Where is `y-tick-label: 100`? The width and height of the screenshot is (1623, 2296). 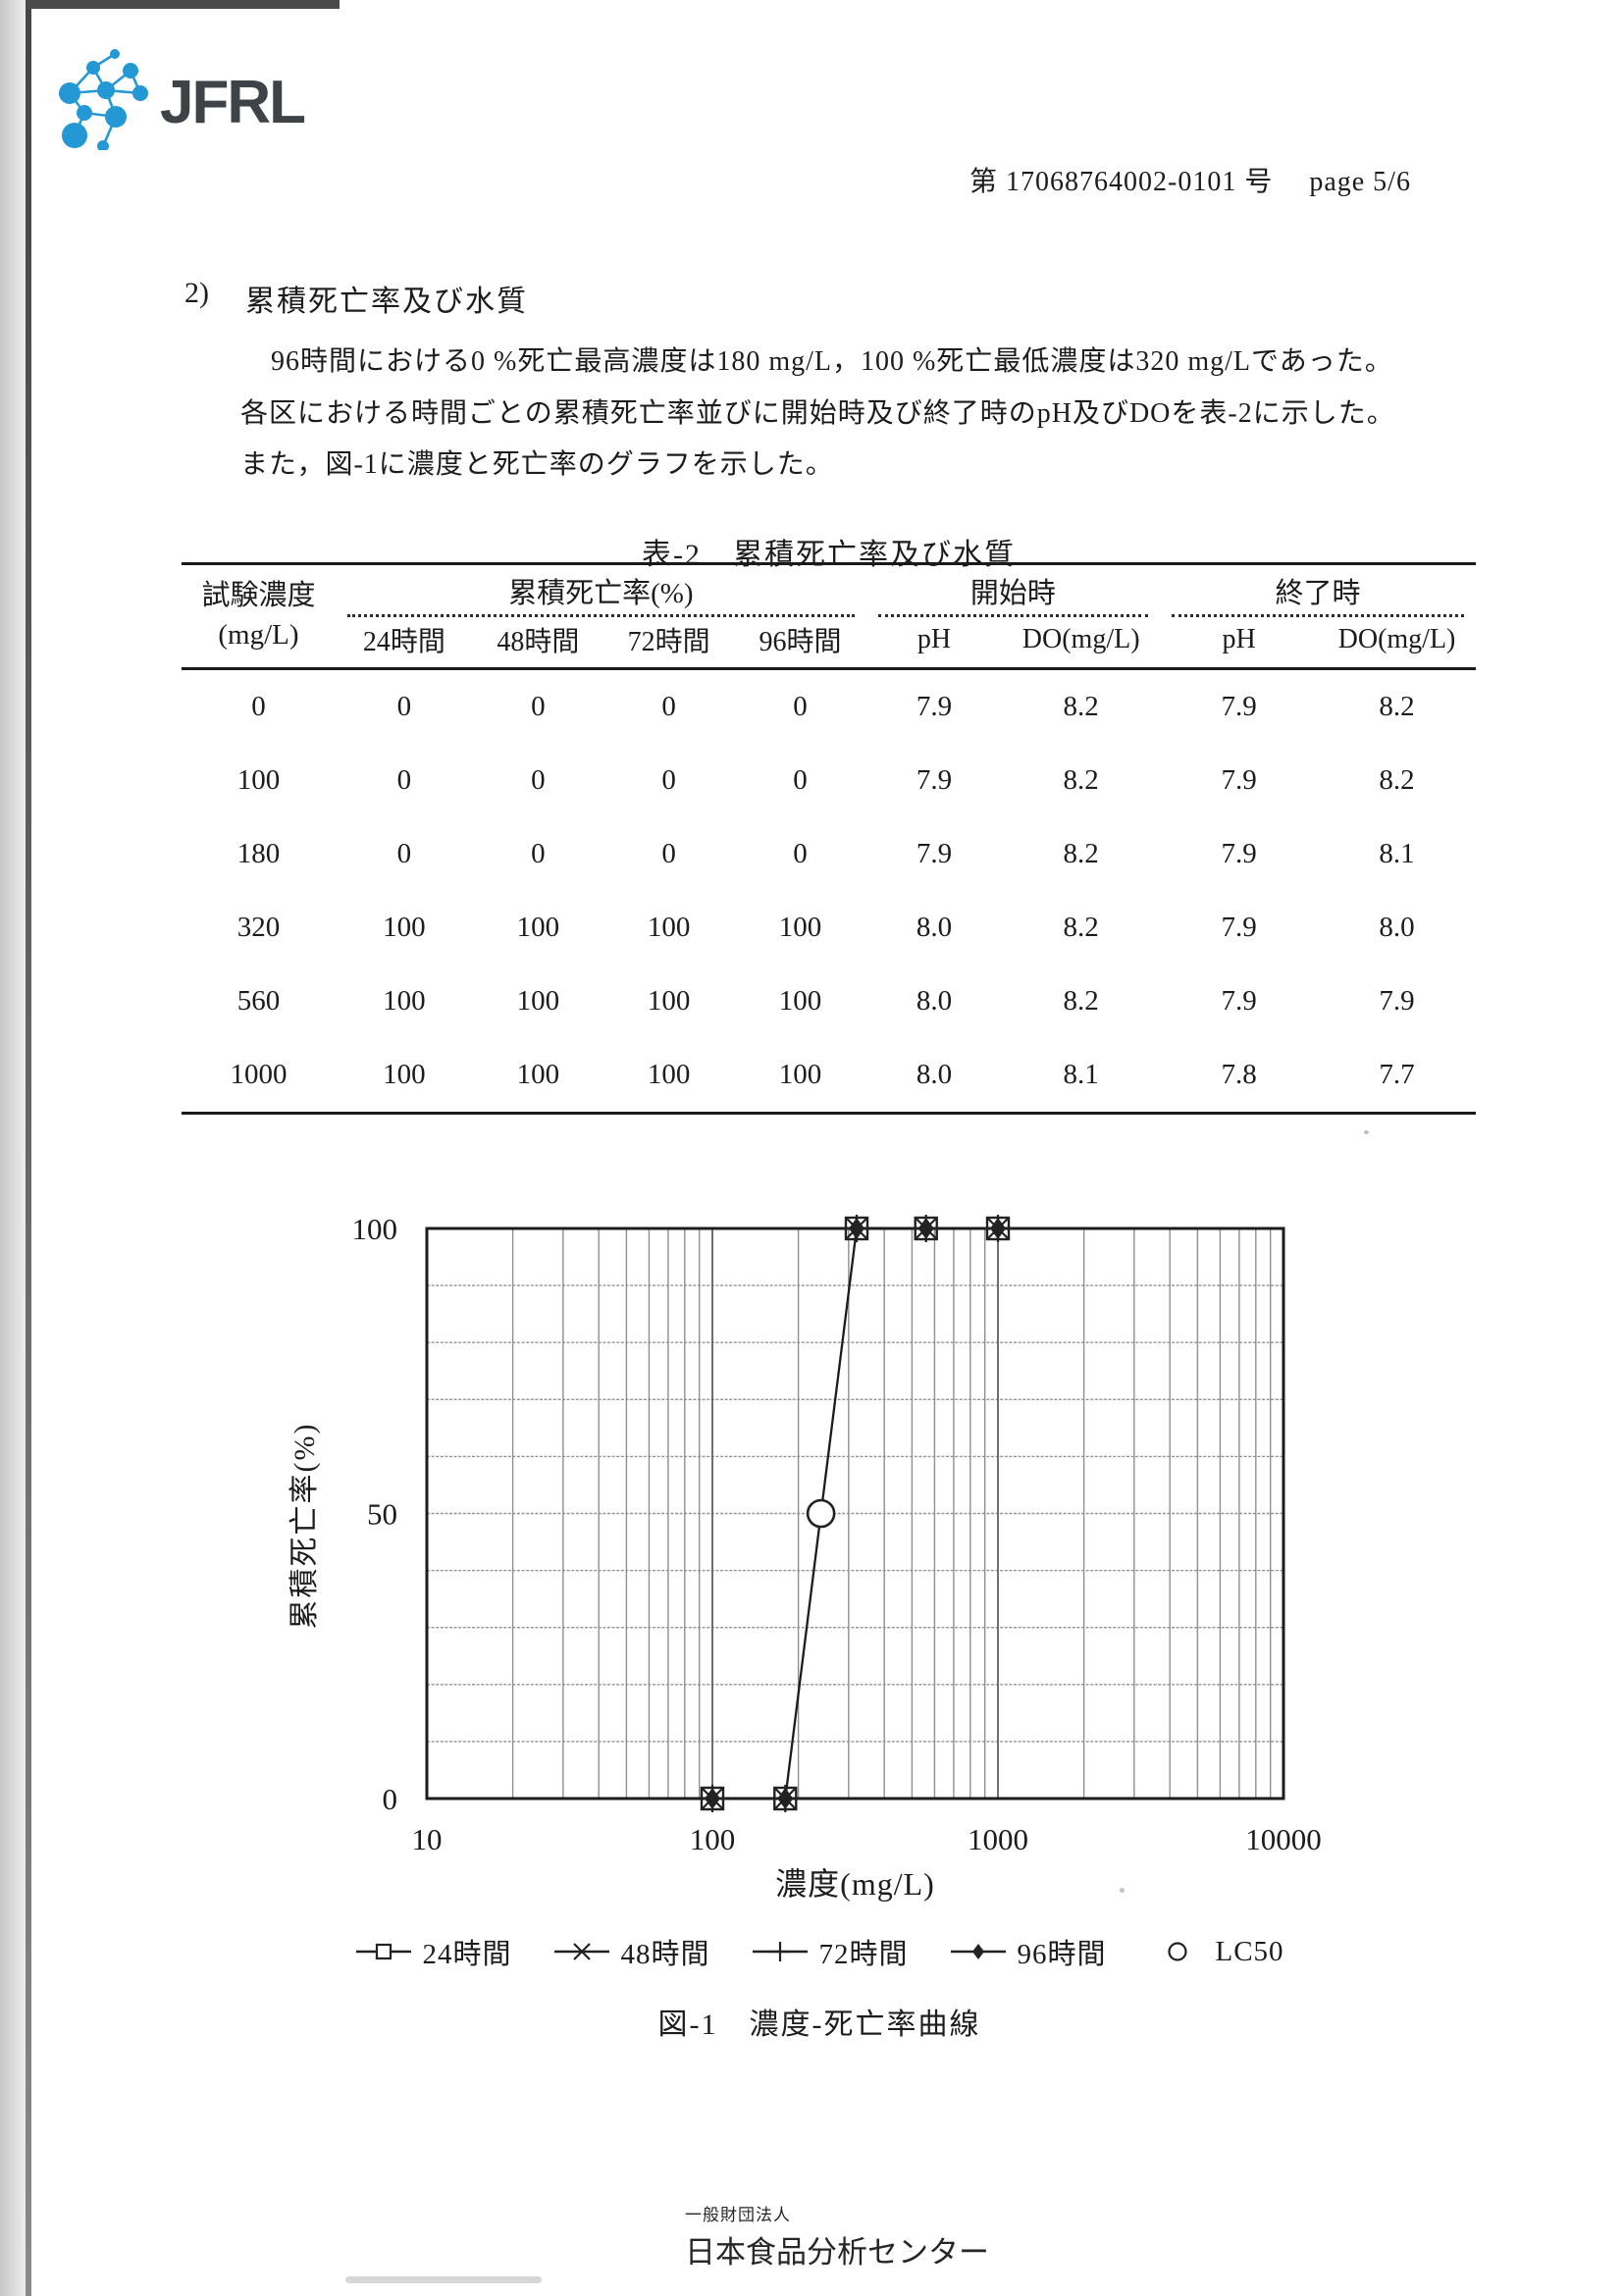 y-tick-label: 100 is located at coordinates (375, 1229).